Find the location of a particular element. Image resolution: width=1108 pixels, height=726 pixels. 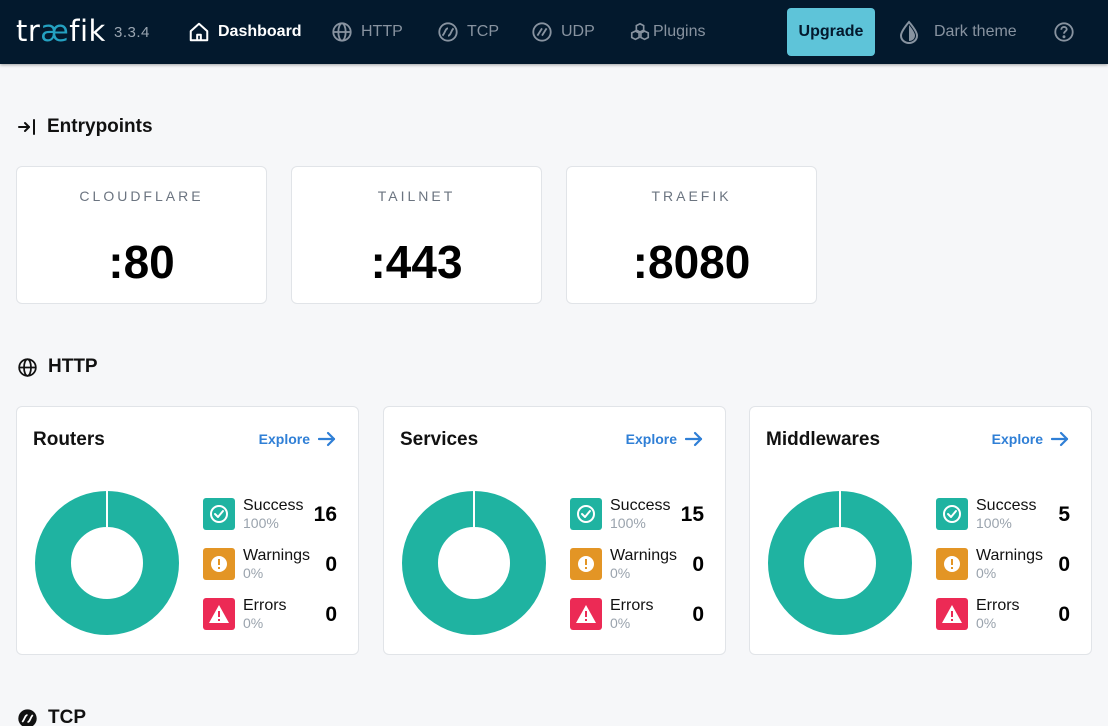

dark-theme-toggle: Dark theme is located at coordinates (957, 32).